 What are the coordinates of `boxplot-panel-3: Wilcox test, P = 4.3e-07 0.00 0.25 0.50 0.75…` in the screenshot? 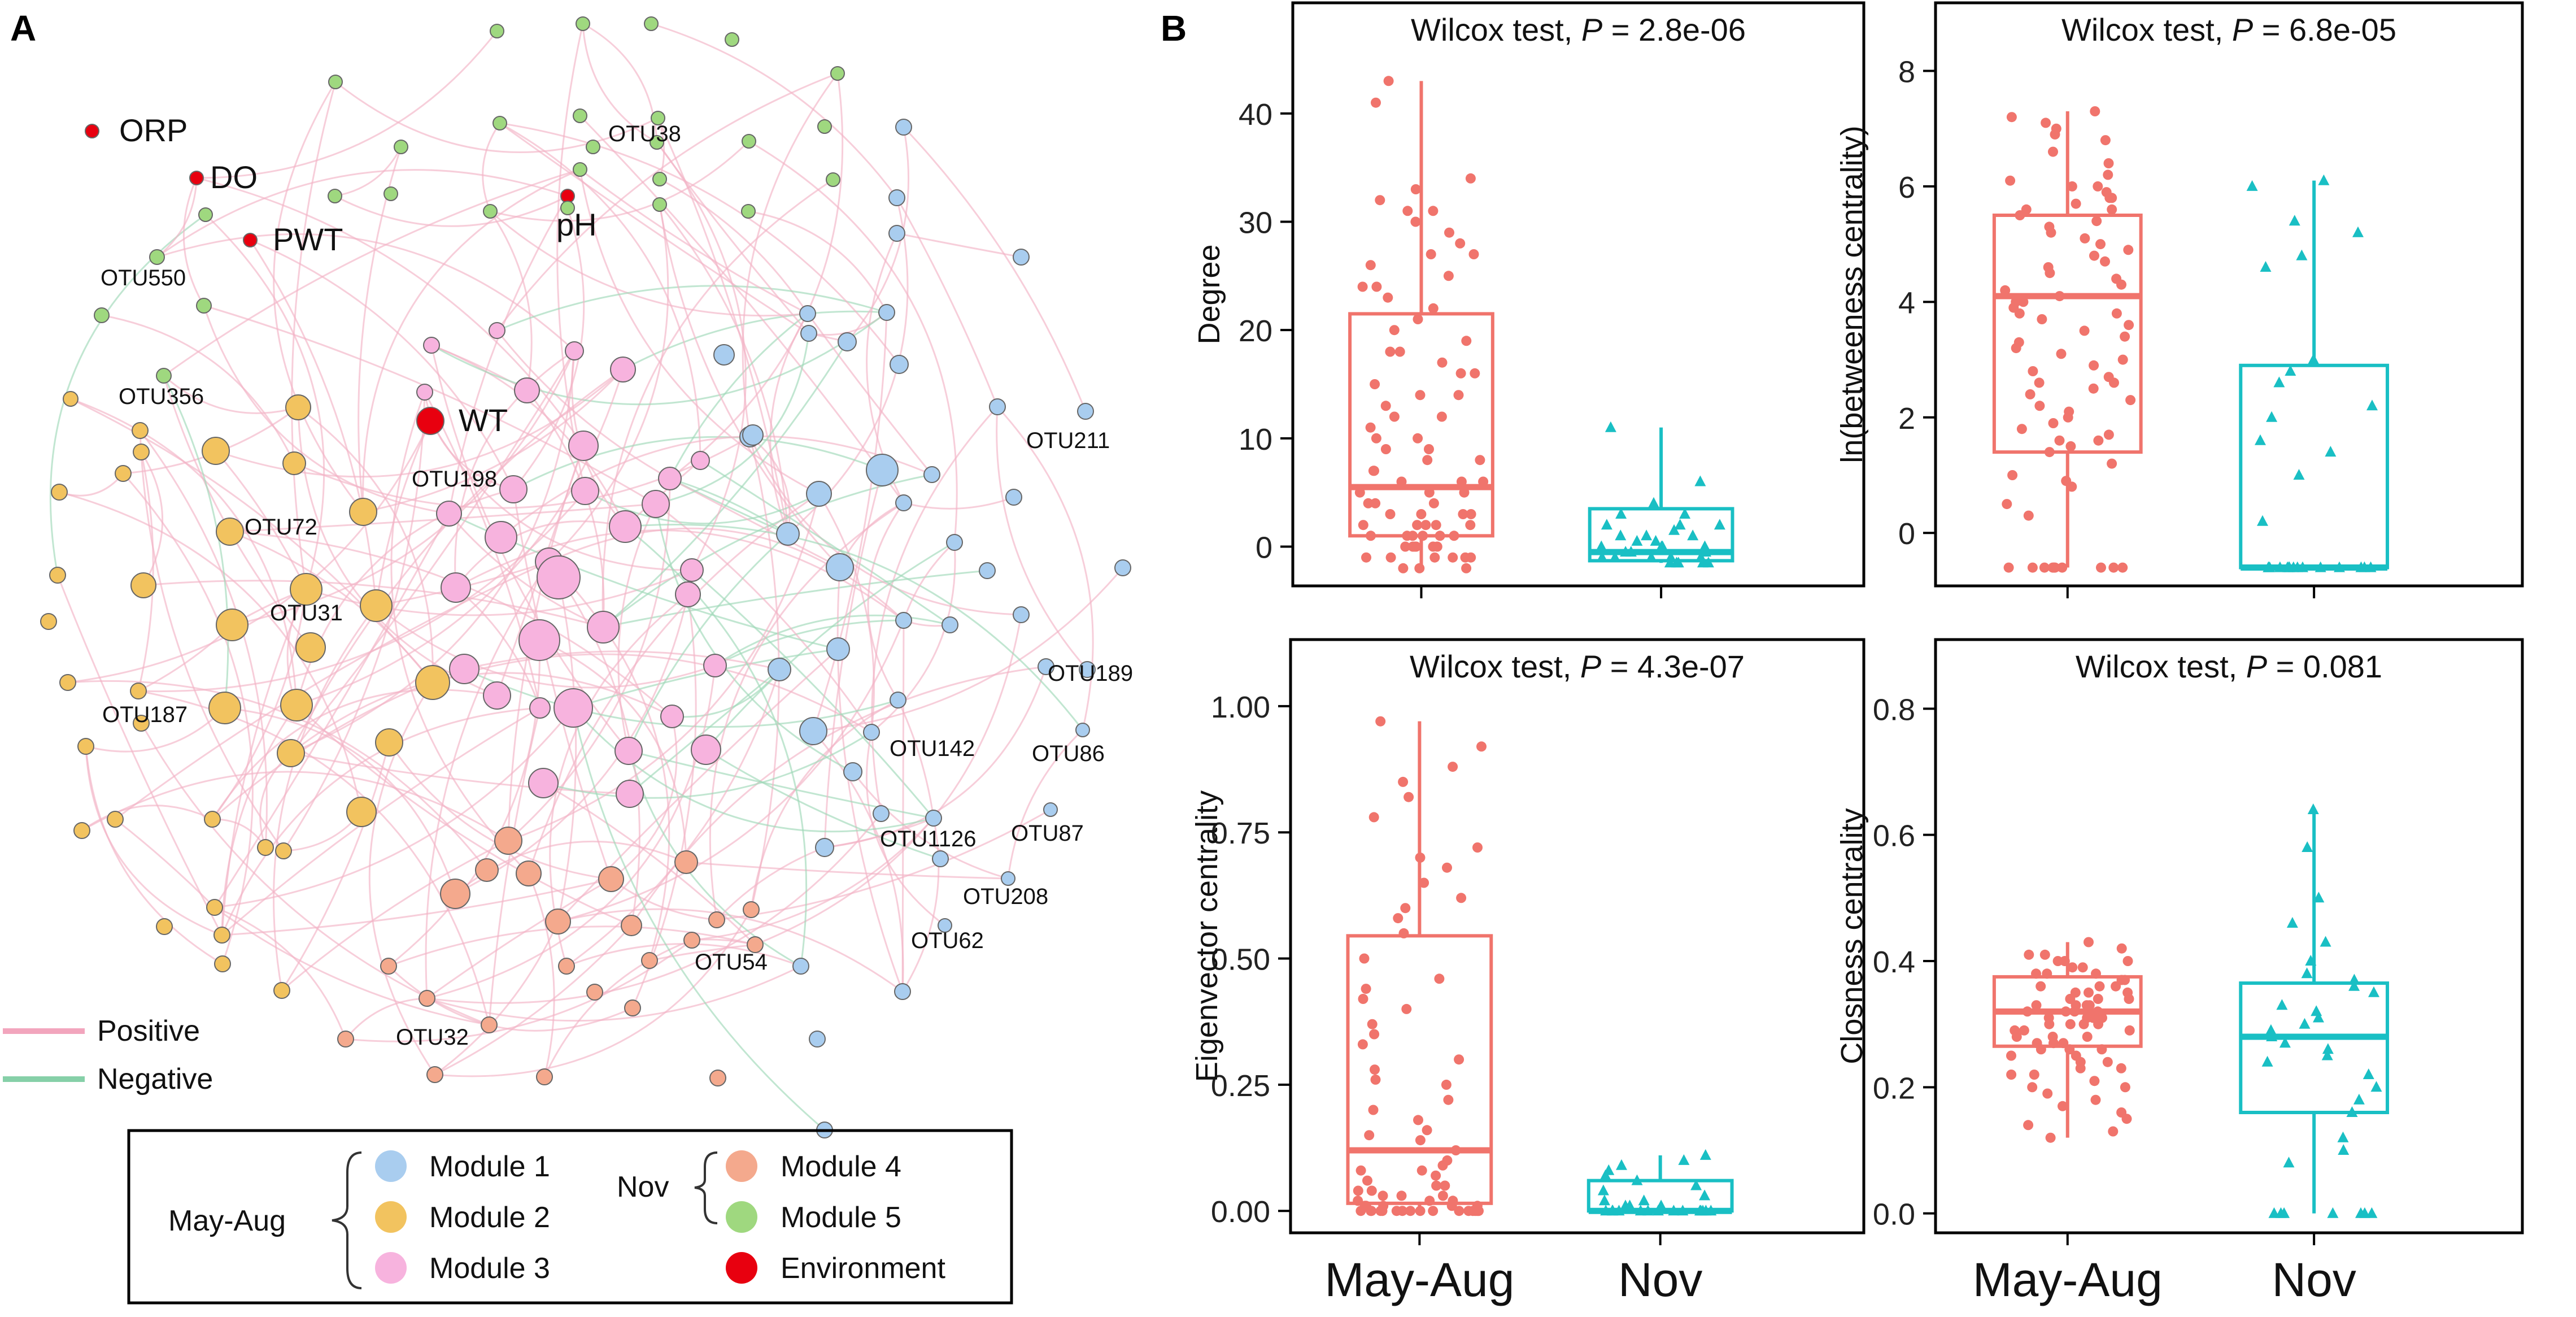 It's located at (1527, 972).